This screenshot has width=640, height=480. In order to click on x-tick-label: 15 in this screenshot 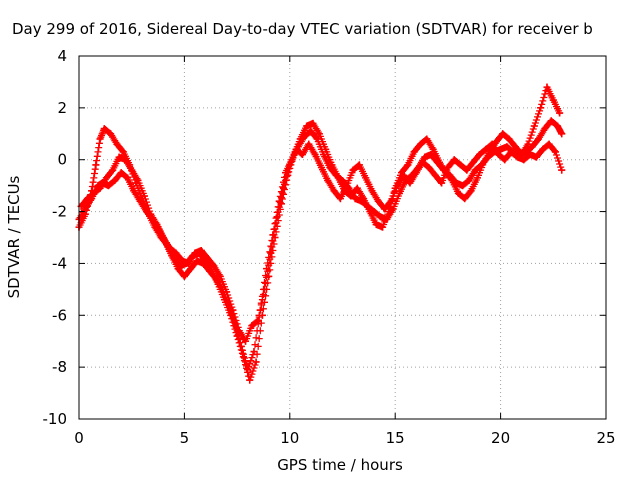, I will do `click(395, 438)`.